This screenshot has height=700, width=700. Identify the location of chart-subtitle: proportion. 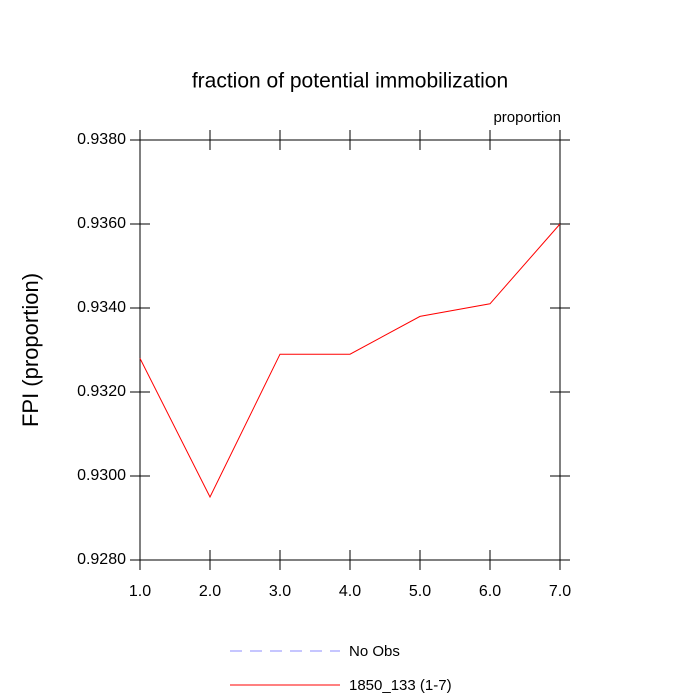
(527, 117).